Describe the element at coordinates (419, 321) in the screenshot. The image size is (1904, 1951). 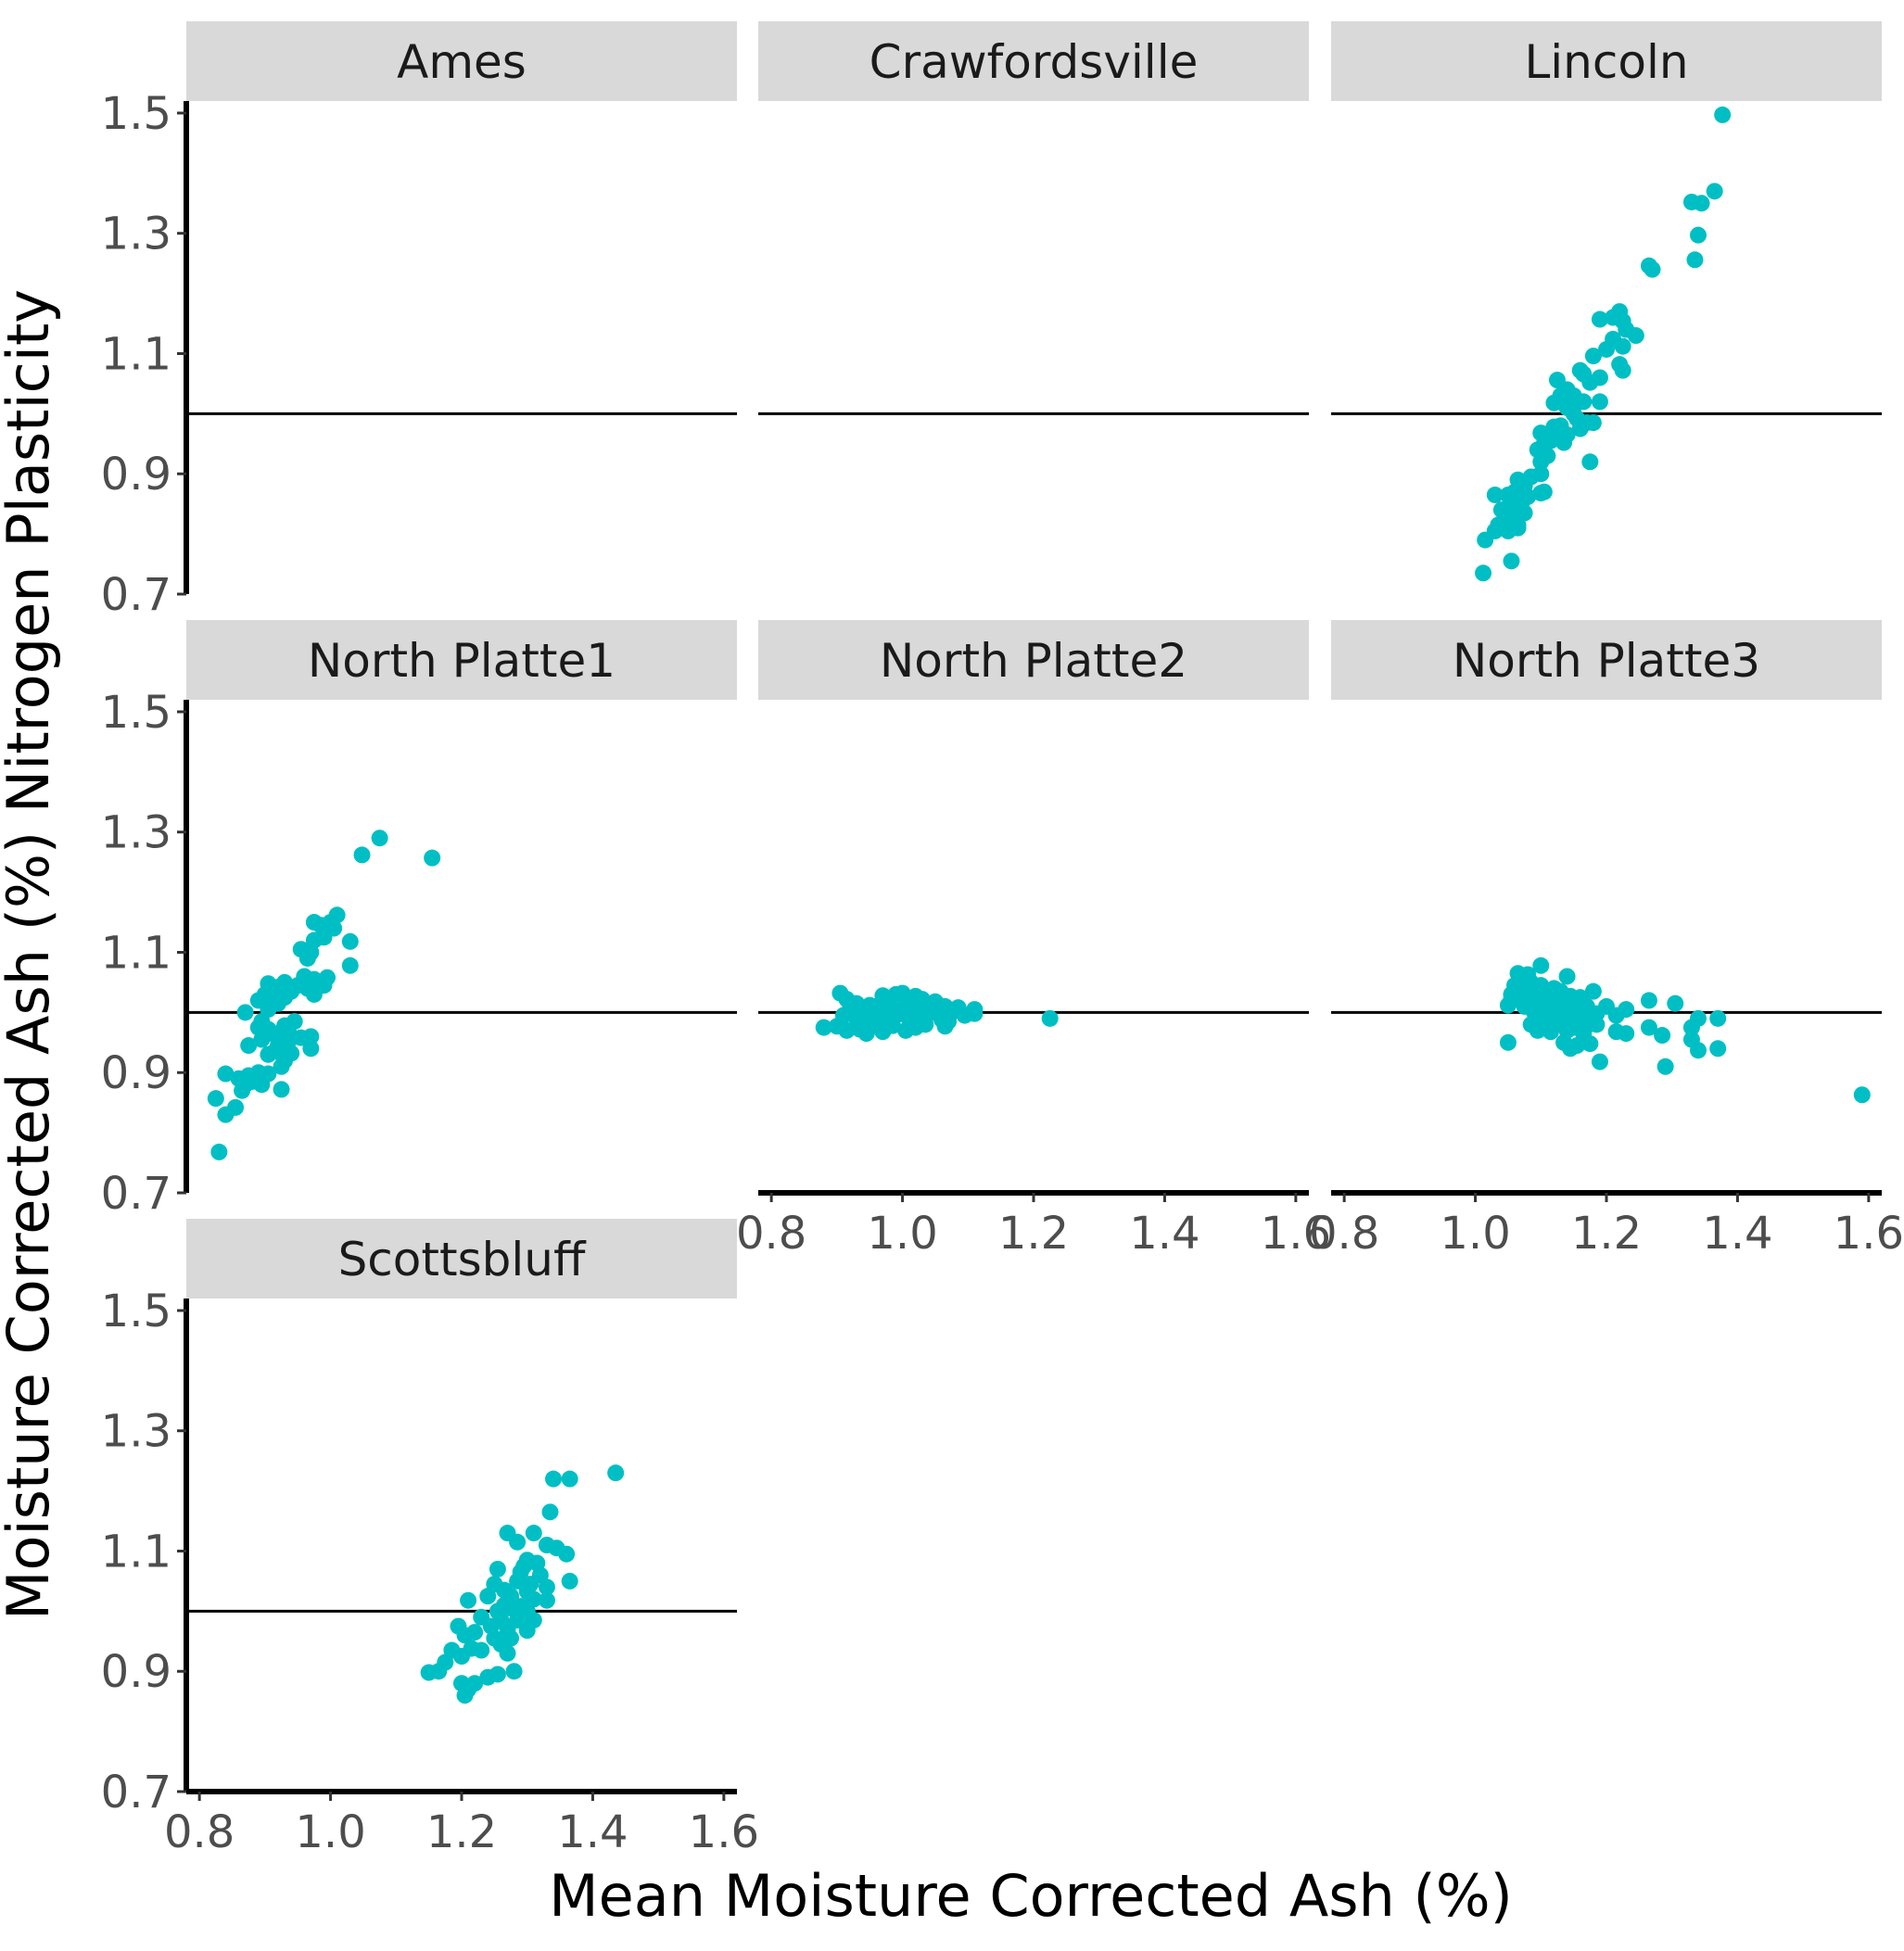
I see `facet-panel-ames: Ames 0.7 0.9 1.1 1.3 1.5` at that location.